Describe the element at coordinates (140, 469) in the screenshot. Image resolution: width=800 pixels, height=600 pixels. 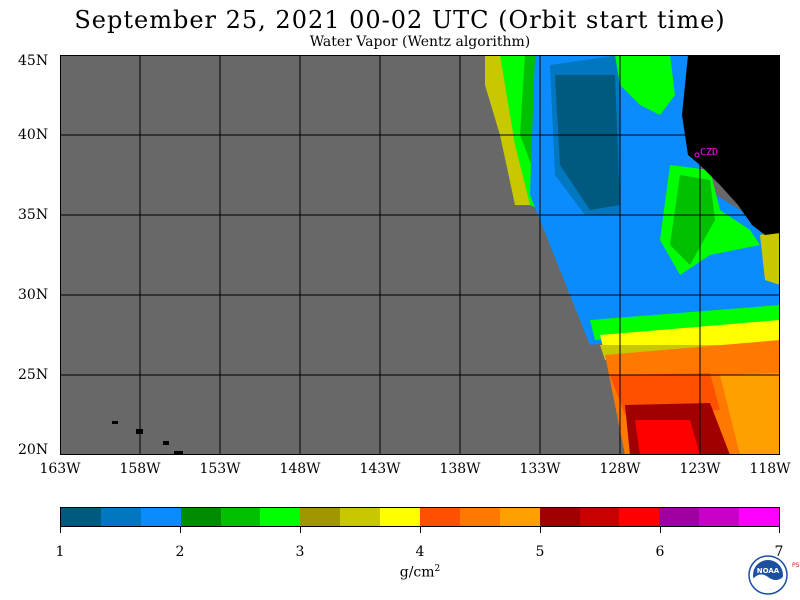
I see `lon-label-158w: 158W` at that location.